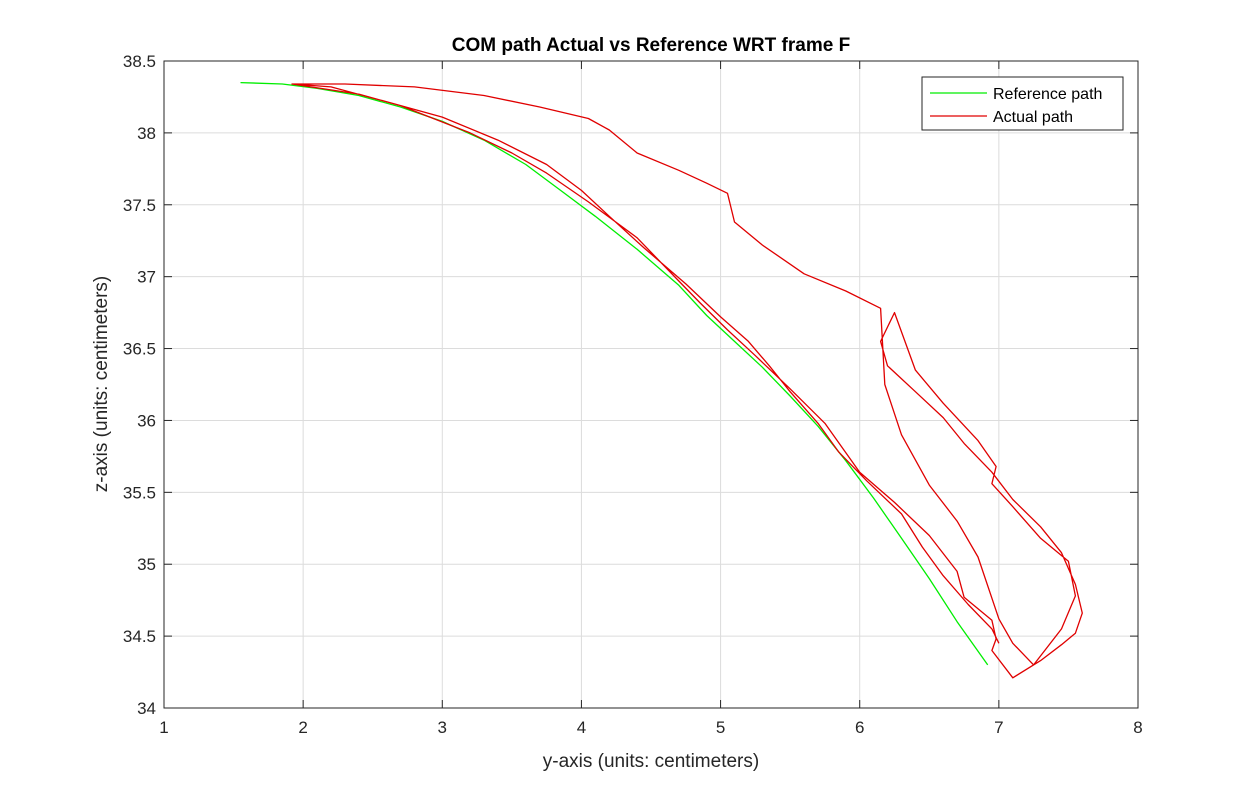 Image resolution: width=1259 pixels, height=795 pixels. What do you see at coordinates (146, 420) in the screenshot?
I see `y-tick-label: 36` at bounding box center [146, 420].